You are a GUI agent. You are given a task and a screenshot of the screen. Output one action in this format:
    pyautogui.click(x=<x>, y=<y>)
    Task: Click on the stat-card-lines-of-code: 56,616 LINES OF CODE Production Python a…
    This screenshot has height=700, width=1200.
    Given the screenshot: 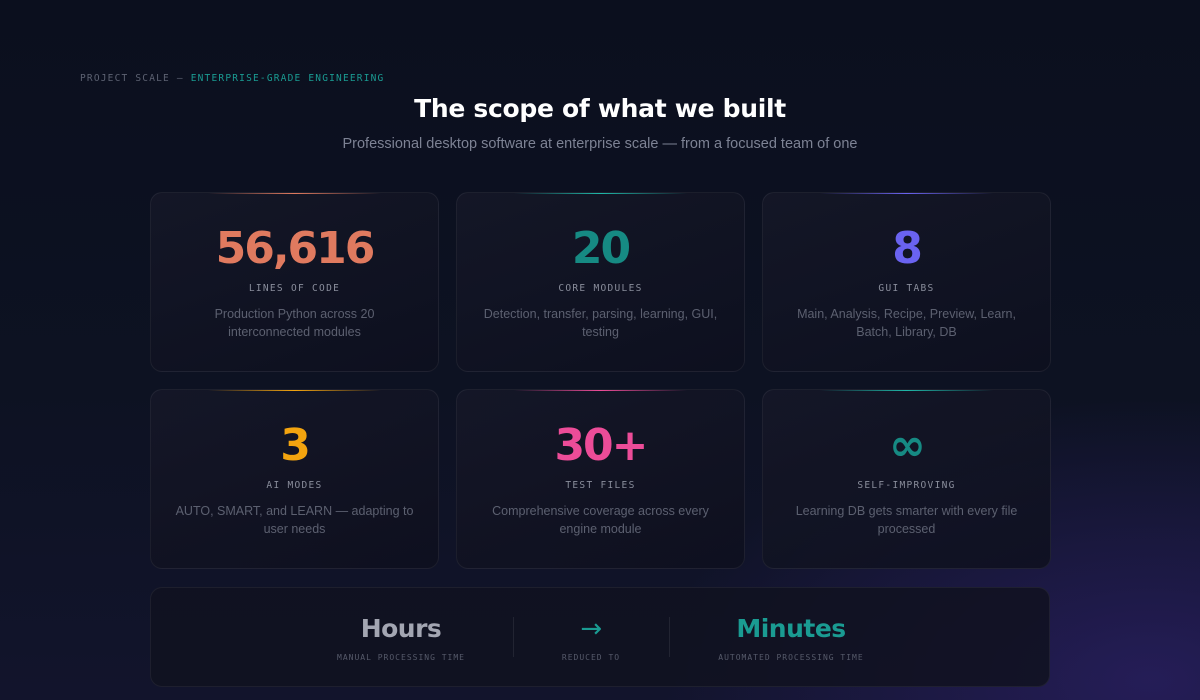 What is the action you would take?
    pyautogui.click(x=294, y=282)
    